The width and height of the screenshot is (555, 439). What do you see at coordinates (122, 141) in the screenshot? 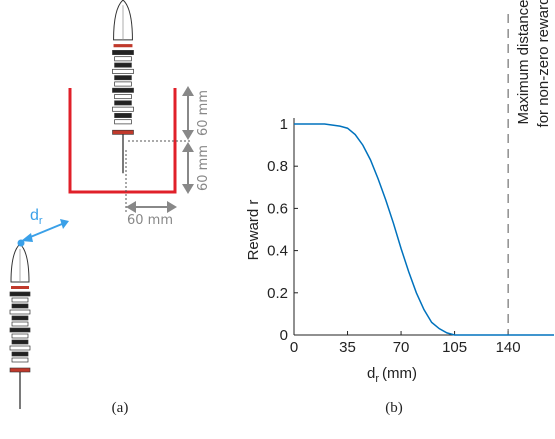
I see `container` at bounding box center [122, 141].